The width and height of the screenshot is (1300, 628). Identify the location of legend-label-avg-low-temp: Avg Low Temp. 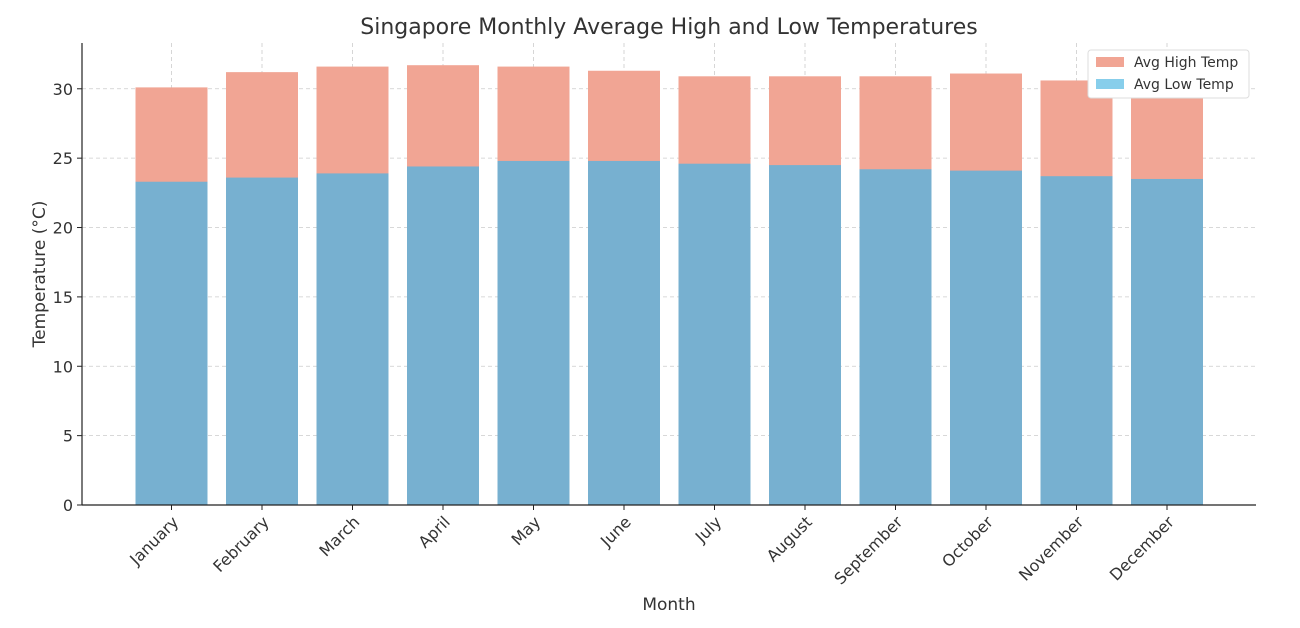
(1184, 85).